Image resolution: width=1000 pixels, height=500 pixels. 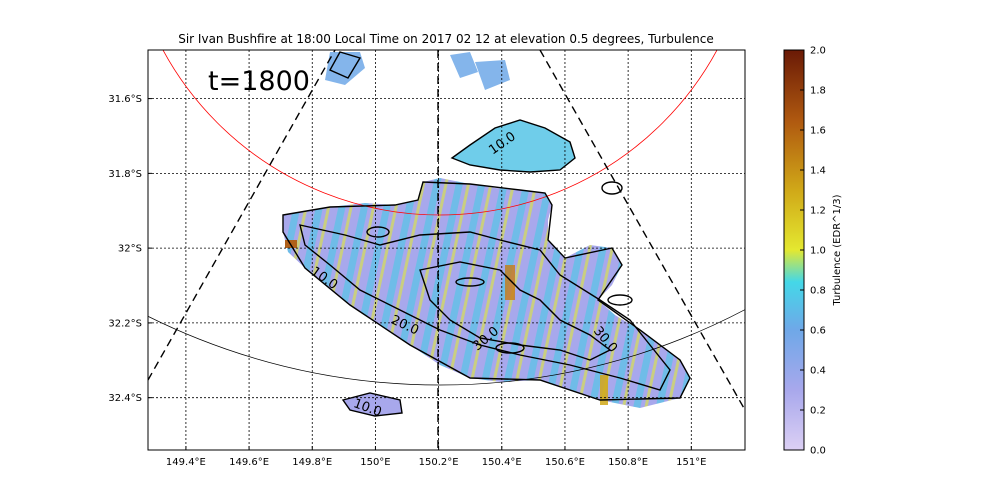 What do you see at coordinates (642, 230) in the screenshot?
I see `sector-line-right` at bounding box center [642, 230].